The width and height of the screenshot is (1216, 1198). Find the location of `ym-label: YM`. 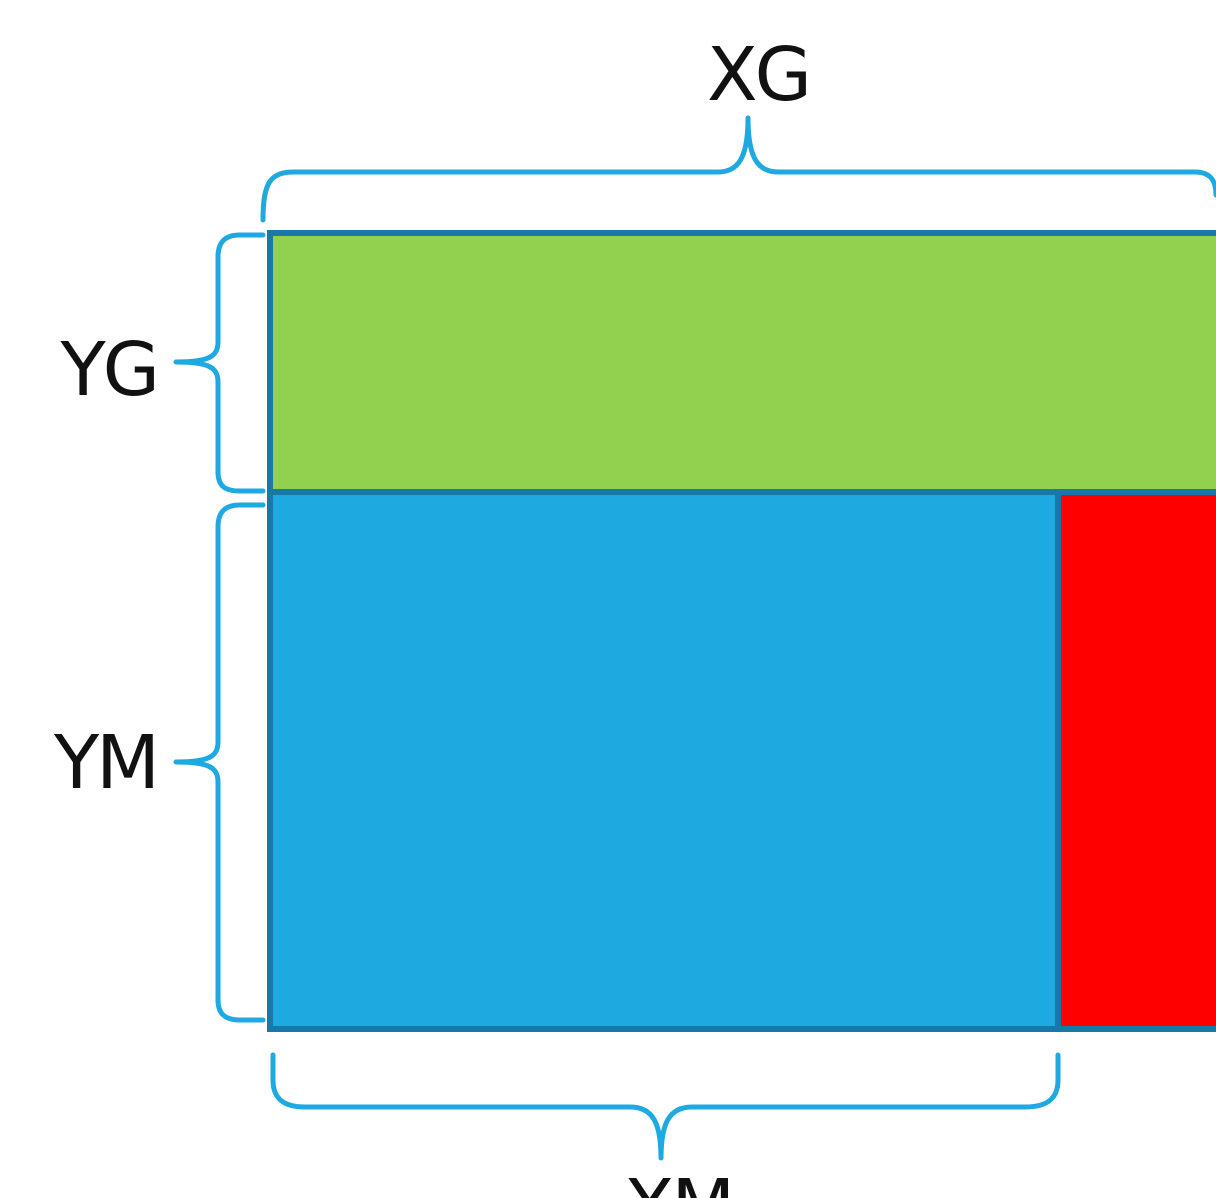

ym-label: YM is located at coordinates (105, 763).